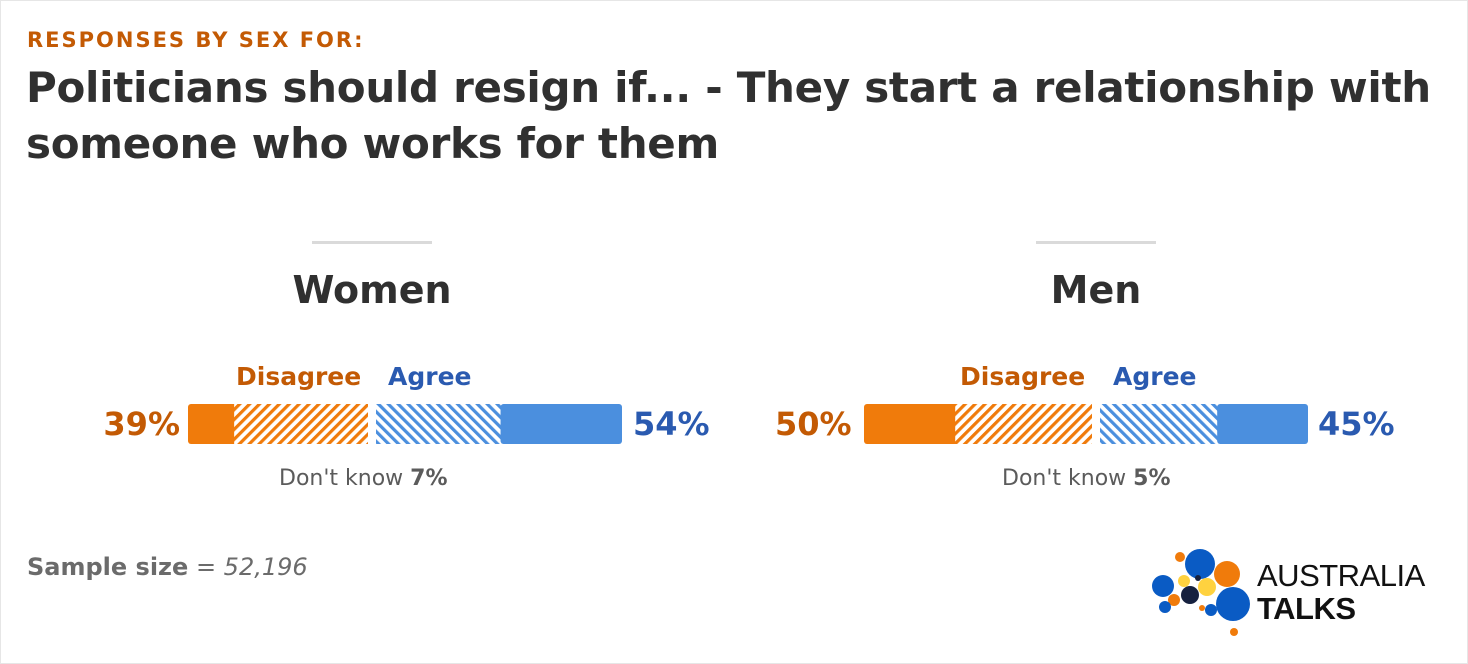 The width and height of the screenshot is (1468, 664). Describe the element at coordinates (1152, 478) in the screenshot. I see `dont-know-value: 5%` at that location.